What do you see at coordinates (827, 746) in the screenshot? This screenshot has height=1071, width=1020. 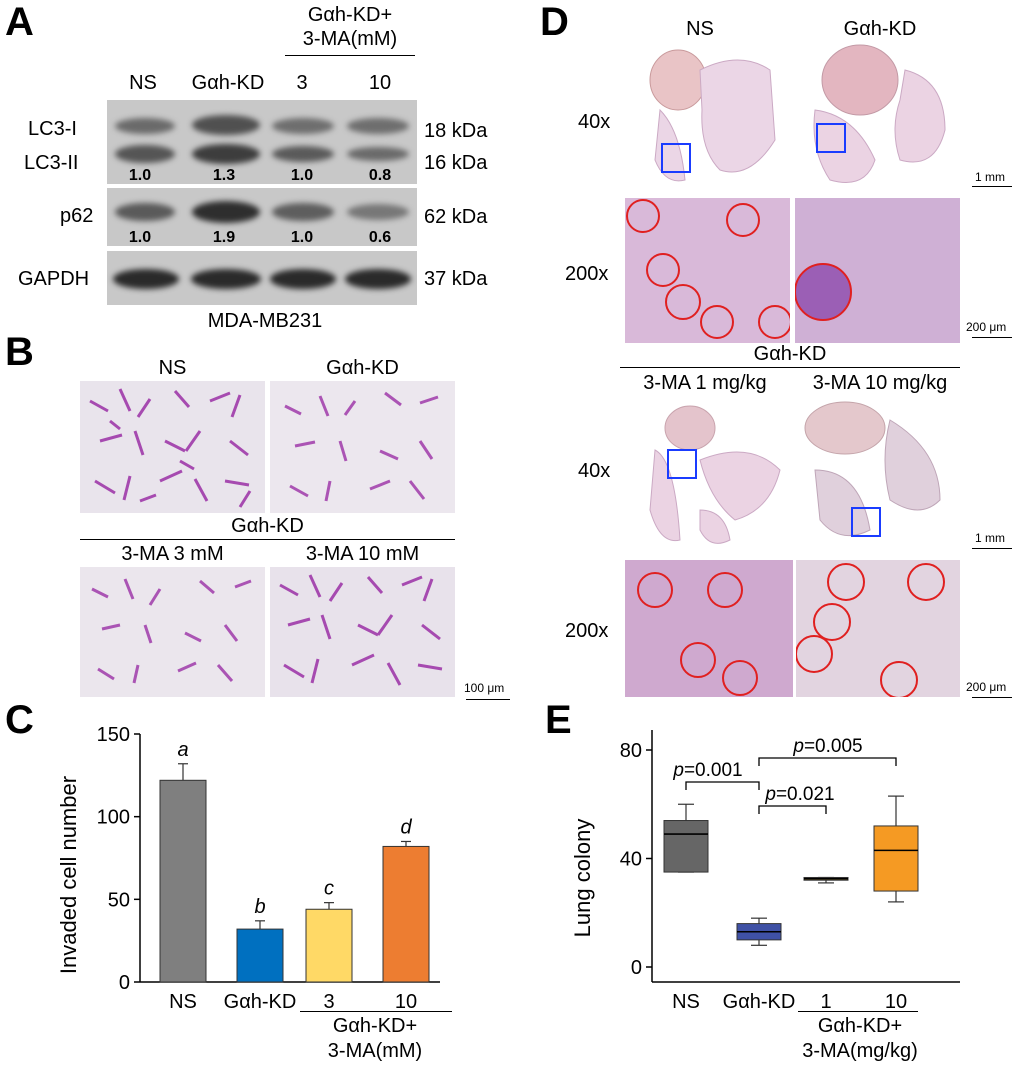 I see `e-pvalue-kd-10: p=0.005` at bounding box center [827, 746].